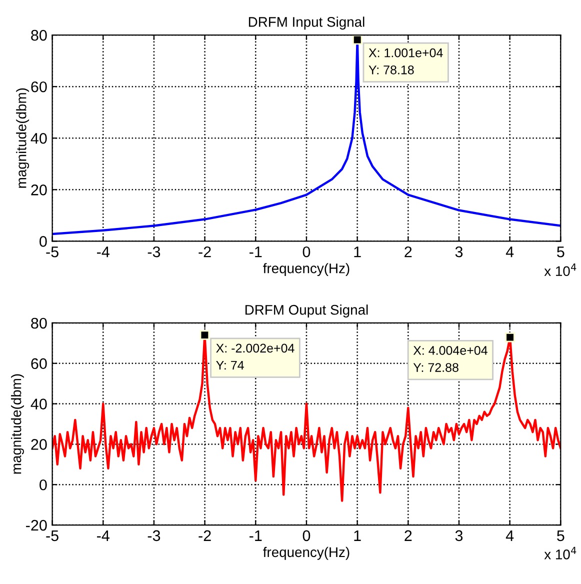  What do you see at coordinates (36, 525) in the screenshot?
I see `y-tick-label: -20` at bounding box center [36, 525].